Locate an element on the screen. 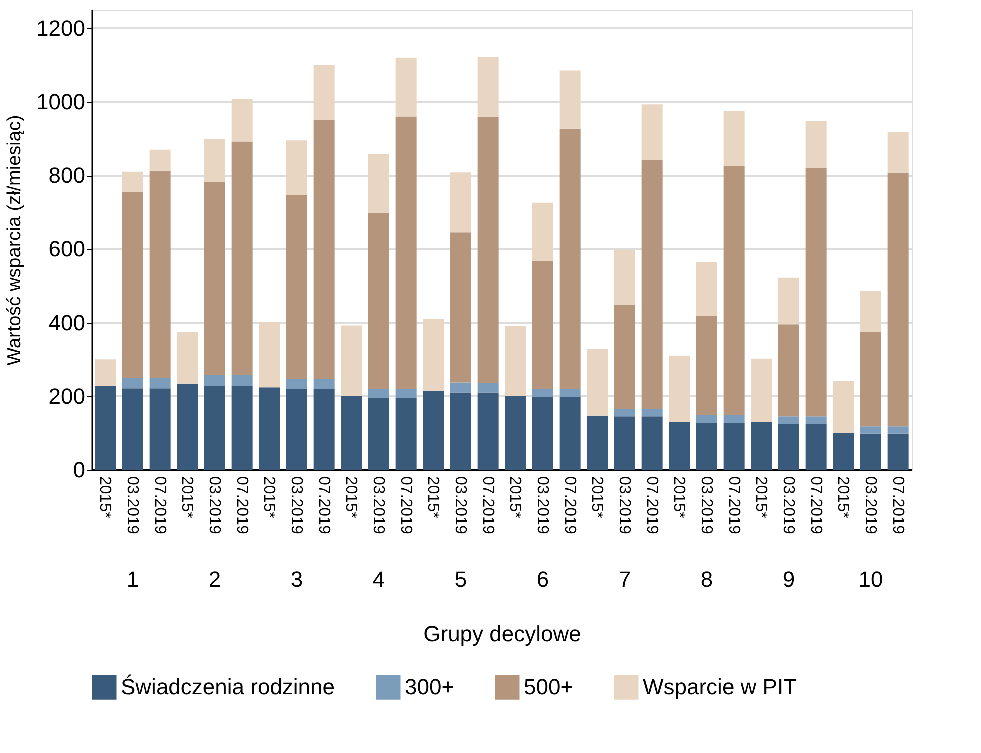  text: 6 is located at coordinates (543, 579).